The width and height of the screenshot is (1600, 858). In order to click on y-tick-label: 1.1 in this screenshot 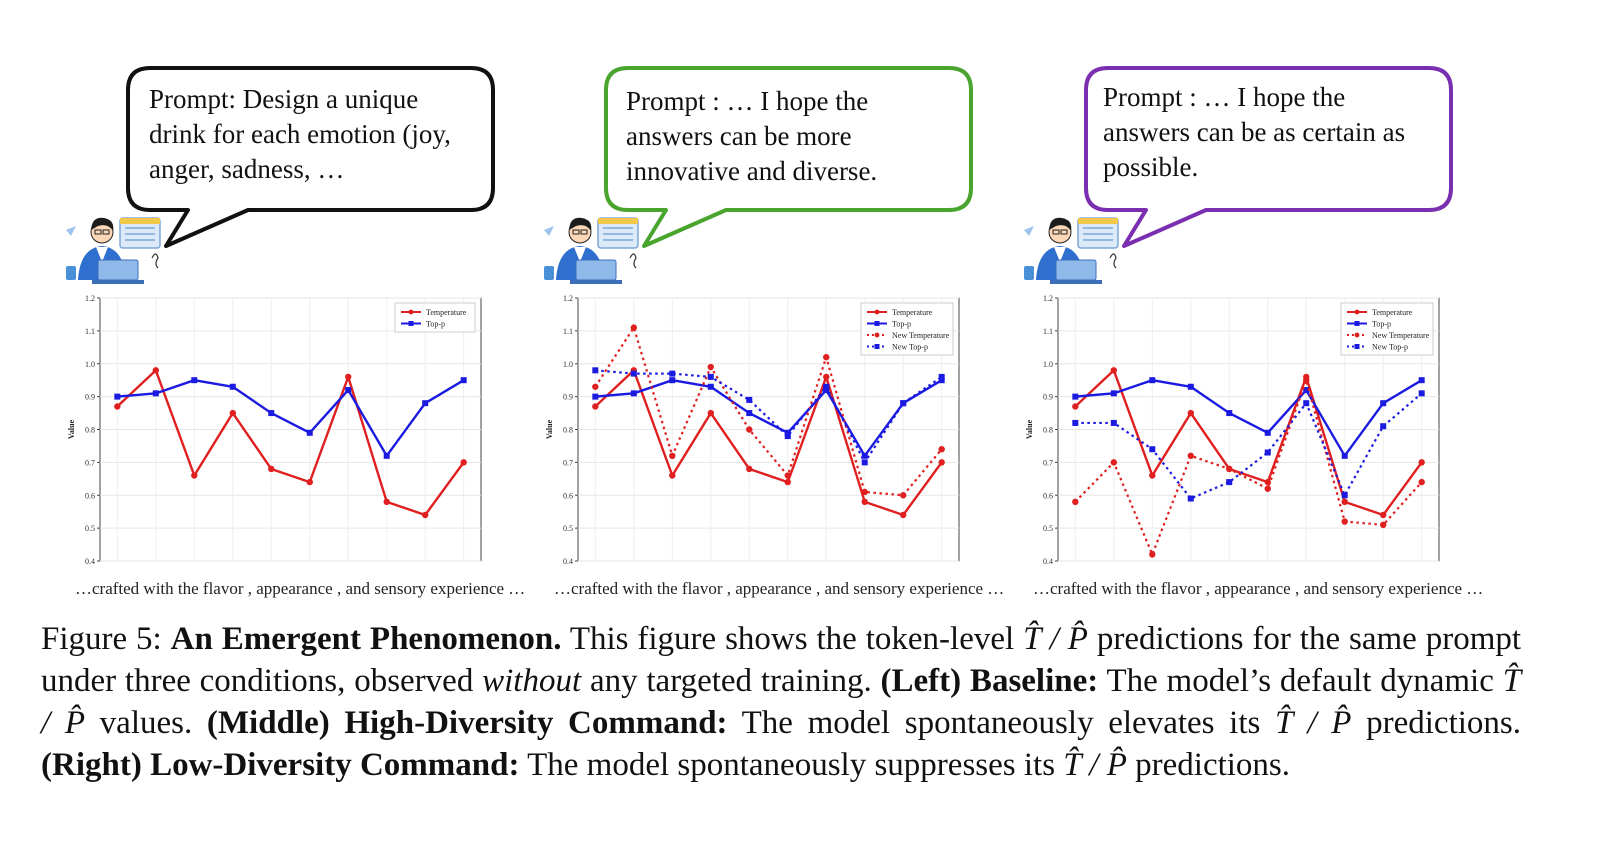, I will do `click(1048, 331)`.